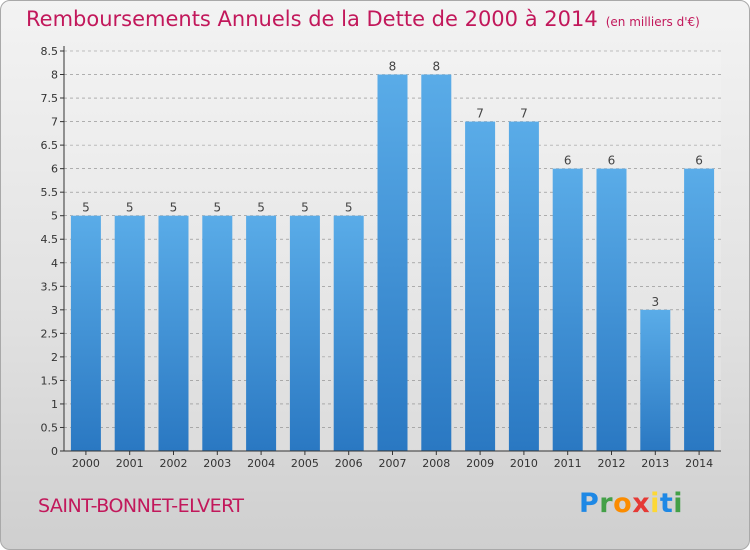 This screenshot has height=550, width=750. I want to click on logo-letter: P, so click(589, 503).